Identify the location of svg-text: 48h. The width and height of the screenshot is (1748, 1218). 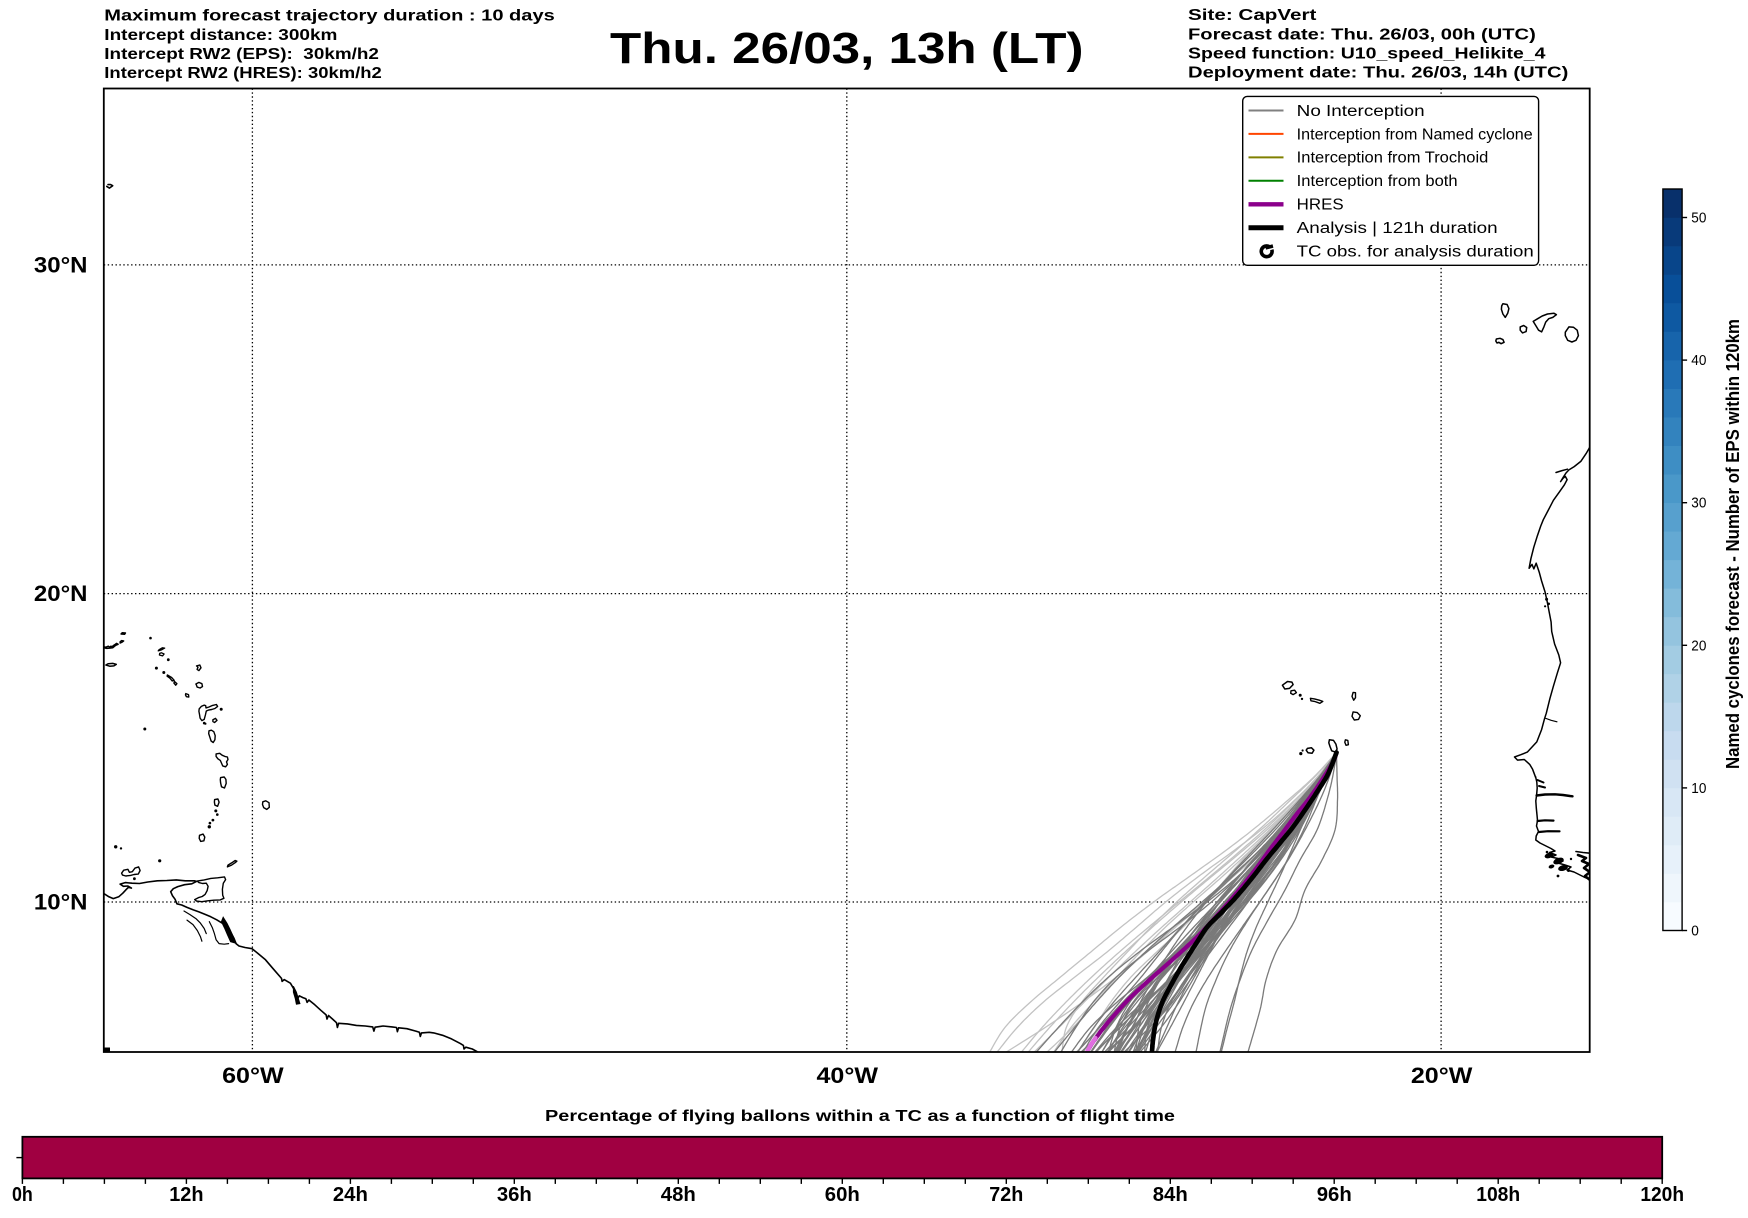
(678, 1195).